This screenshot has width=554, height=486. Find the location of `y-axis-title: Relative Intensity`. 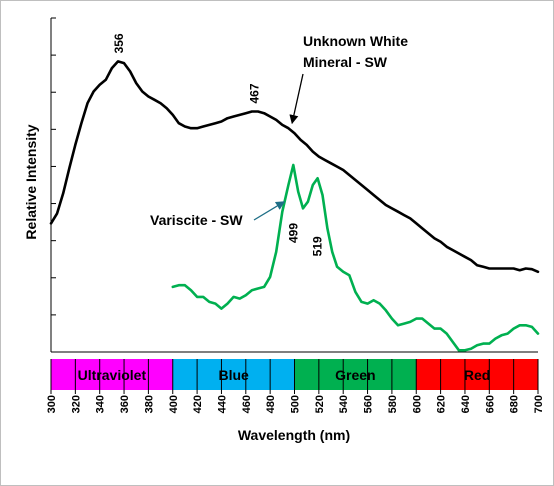

y-axis-title: Relative Intensity is located at coordinates (31, 181).